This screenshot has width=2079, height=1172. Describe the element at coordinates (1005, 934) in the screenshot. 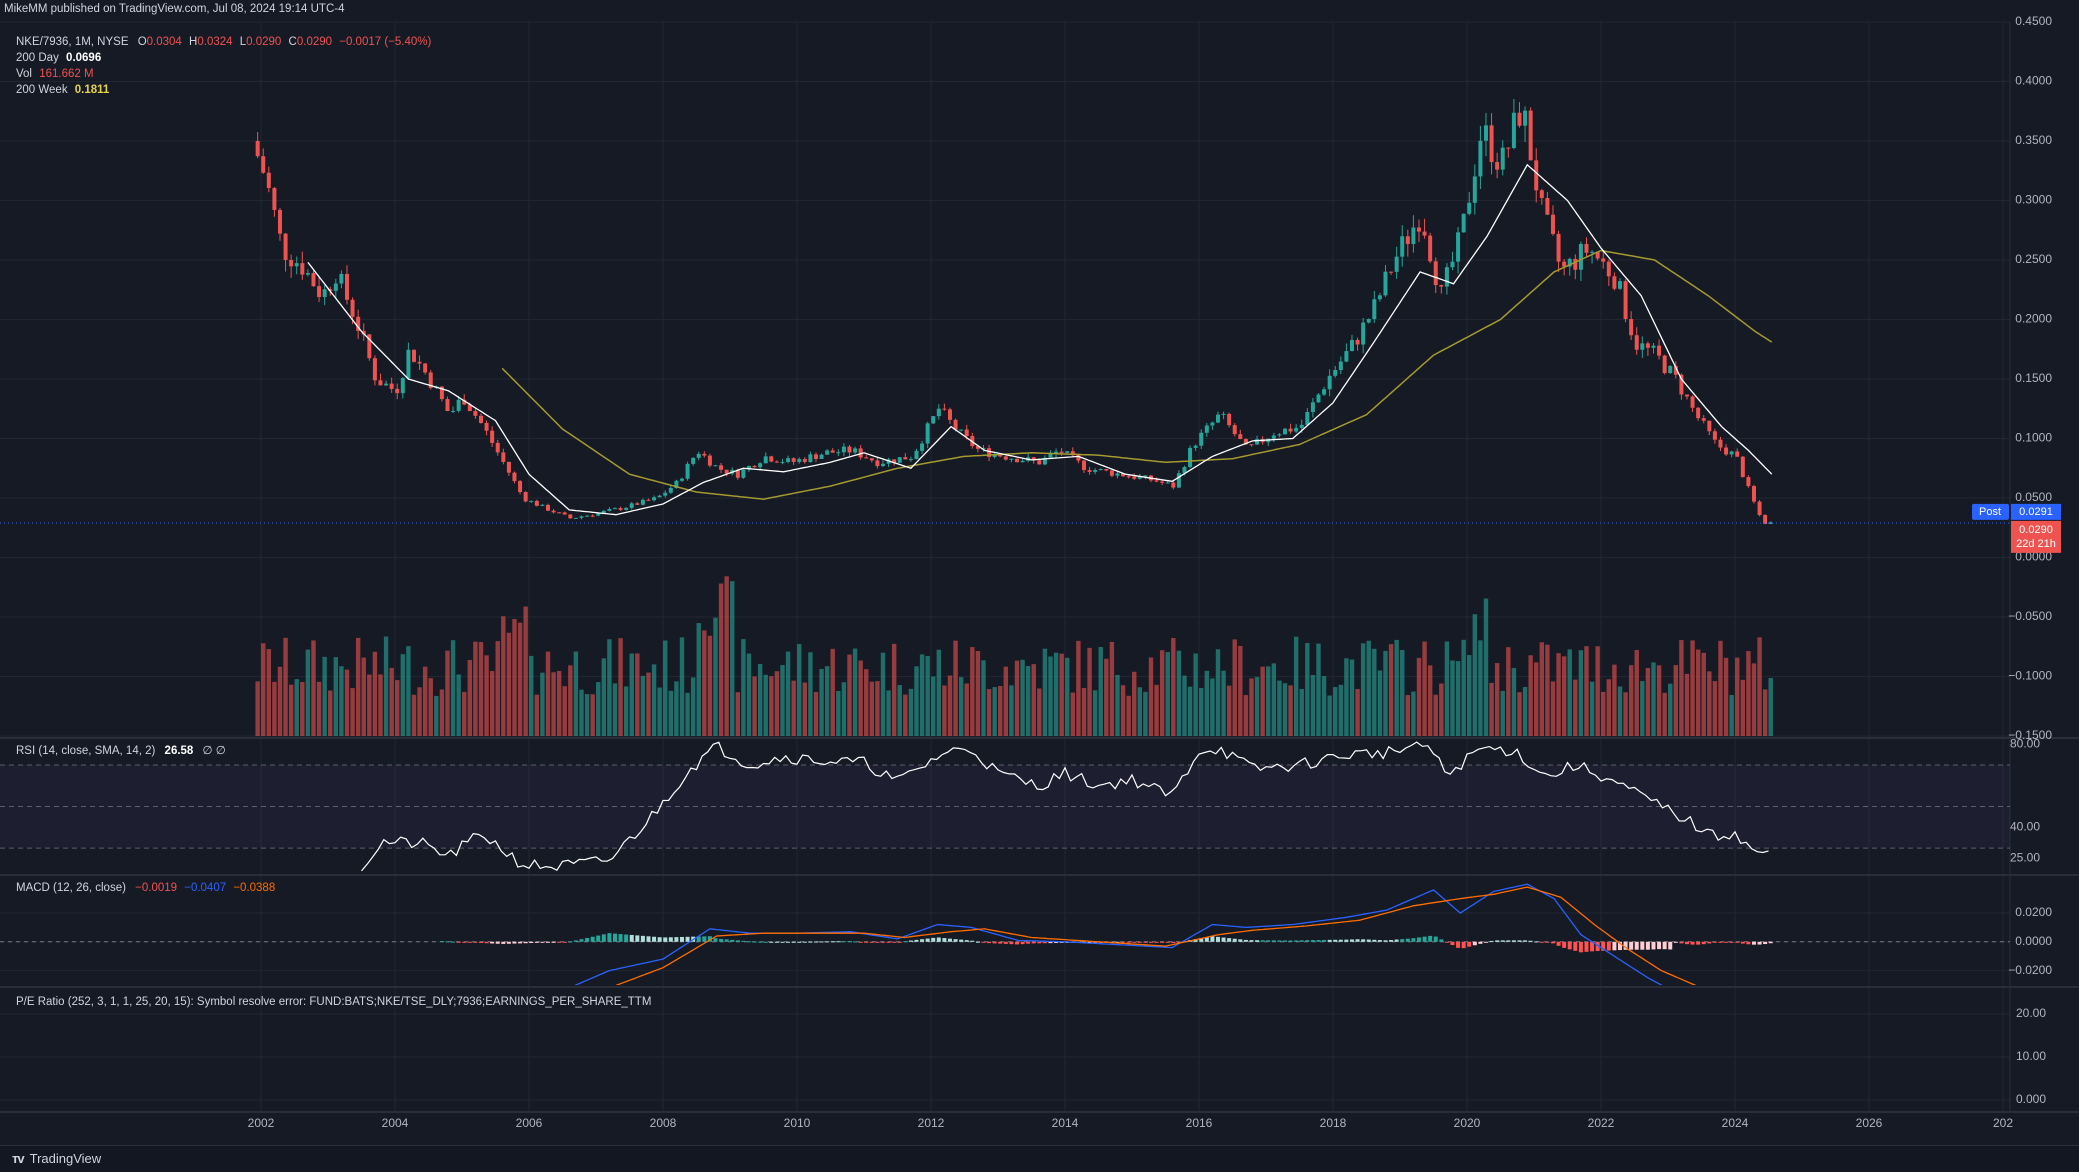

I see `macd-pane` at that location.